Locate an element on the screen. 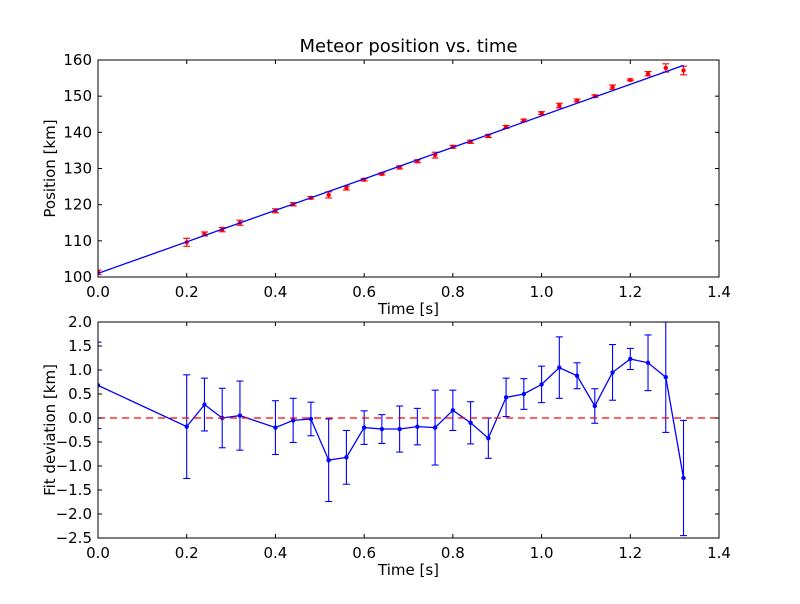  bottom-y-tick-label: 1.5 is located at coordinates (80, 346).